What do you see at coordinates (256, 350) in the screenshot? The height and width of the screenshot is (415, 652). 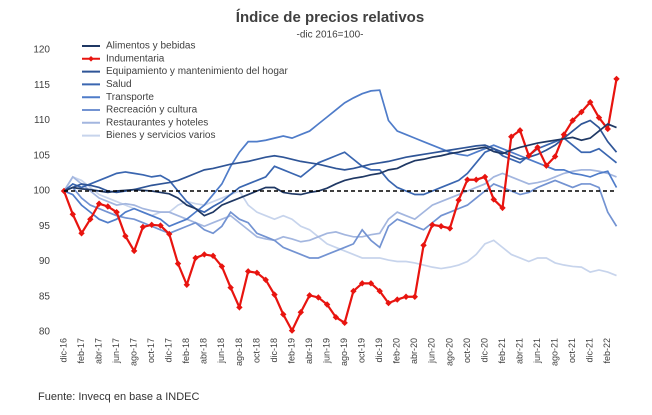 I see `x-tick-label: oct-18` at bounding box center [256, 350].